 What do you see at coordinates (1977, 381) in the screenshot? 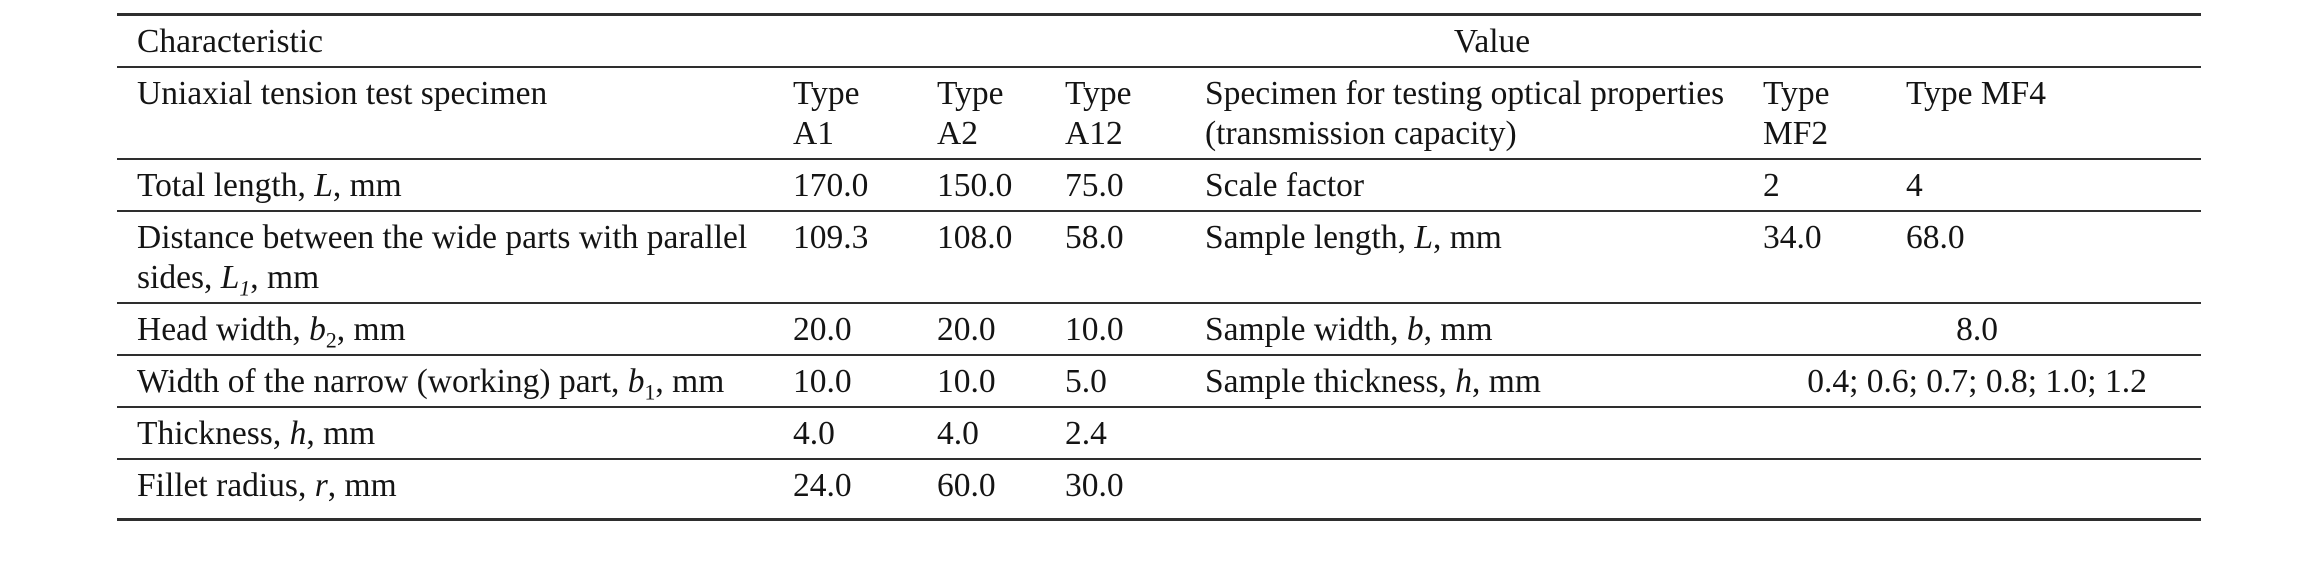
I see `cell-value-merged: 0.4; 0.6; 0.7; 0.8; 1.0; 1.2` at bounding box center [1977, 381].